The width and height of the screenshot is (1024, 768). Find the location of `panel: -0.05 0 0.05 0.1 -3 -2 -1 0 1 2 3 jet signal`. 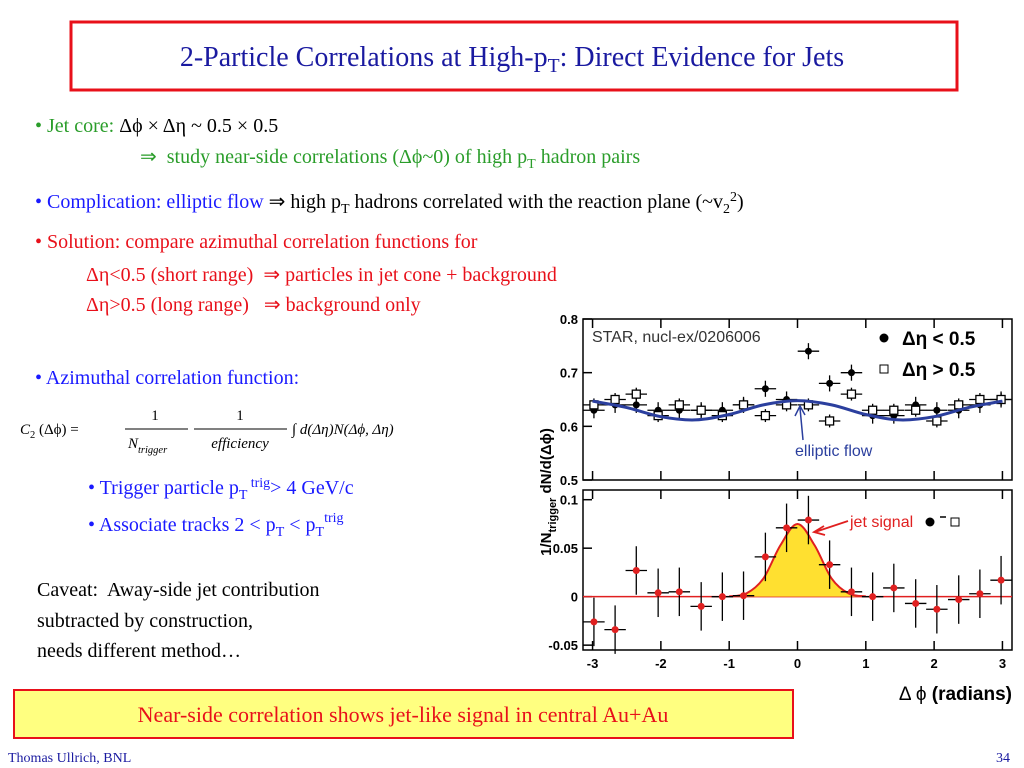

panel: -0.05 0 0.05 0.1 -3 -2 -1 0 1 2 3 jet signal is located at coordinates (780, 580).